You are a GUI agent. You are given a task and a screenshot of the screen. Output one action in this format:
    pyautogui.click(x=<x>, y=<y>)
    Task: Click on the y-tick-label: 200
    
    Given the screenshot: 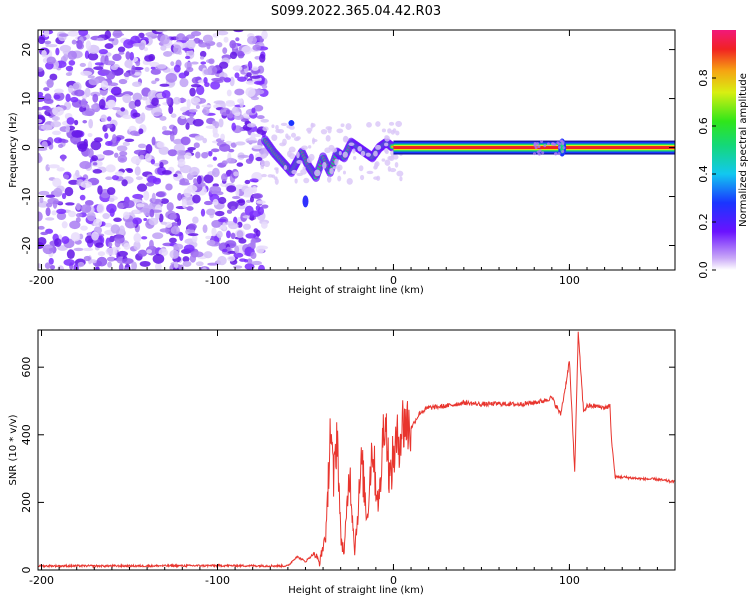 What is the action you would take?
    pyautogui.click(x=26, y=502)
    